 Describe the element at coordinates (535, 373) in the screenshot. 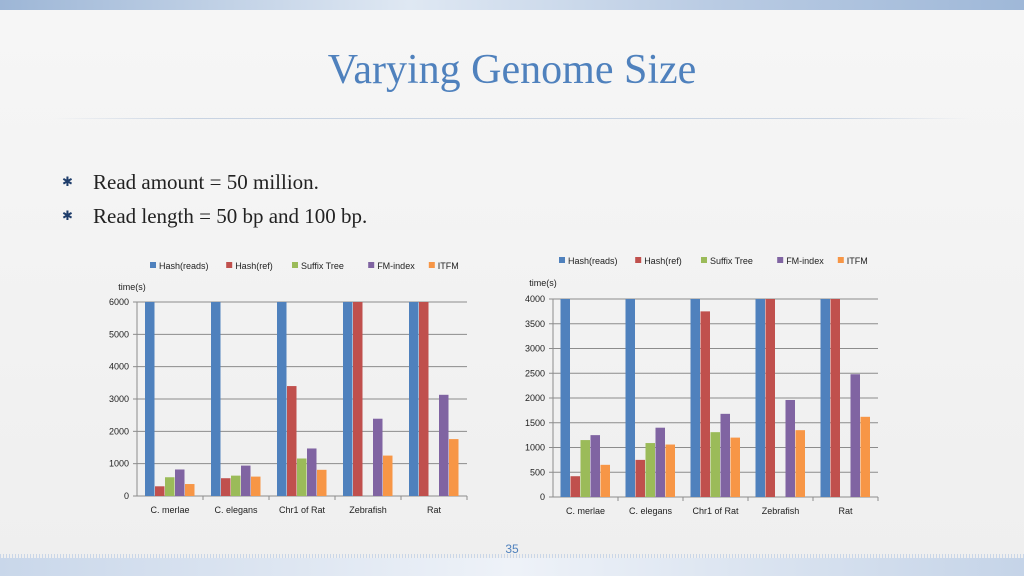

I see `y-tick-label: 2500` at that location.